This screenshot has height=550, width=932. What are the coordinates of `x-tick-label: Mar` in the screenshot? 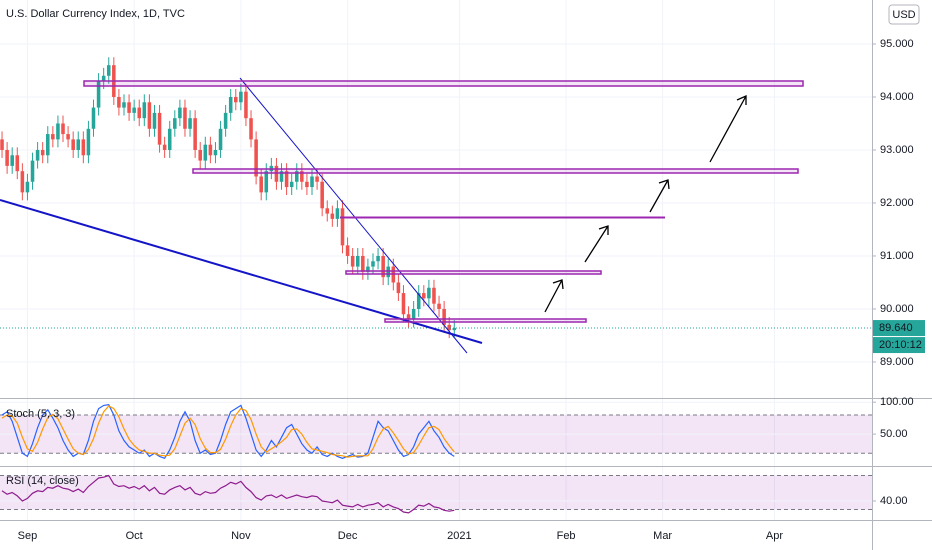 It's located at (662, 536).